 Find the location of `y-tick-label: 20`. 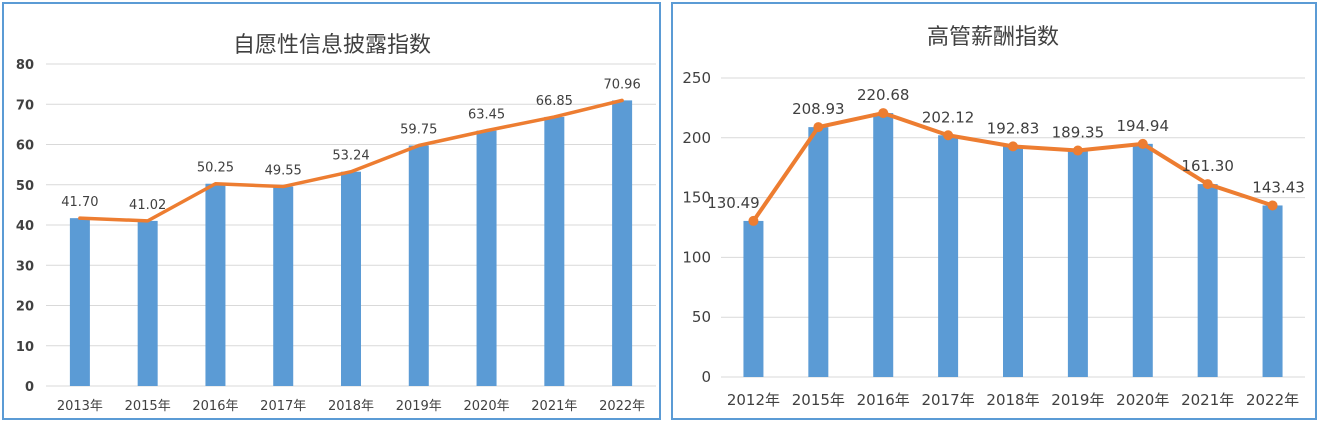

y-tick-label: 20 is located at coordinates (25, 307).